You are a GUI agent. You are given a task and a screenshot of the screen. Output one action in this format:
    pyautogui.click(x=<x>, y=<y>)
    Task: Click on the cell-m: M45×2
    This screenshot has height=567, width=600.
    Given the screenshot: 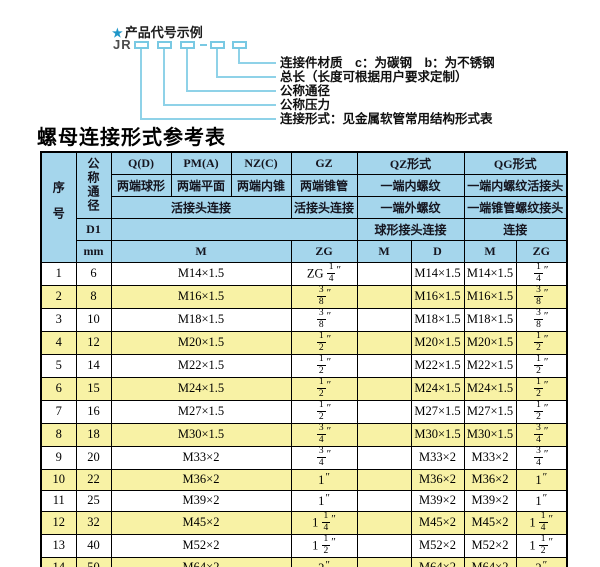 What is the action you would take?
    pyautogui.click(x=201, y=522)
    